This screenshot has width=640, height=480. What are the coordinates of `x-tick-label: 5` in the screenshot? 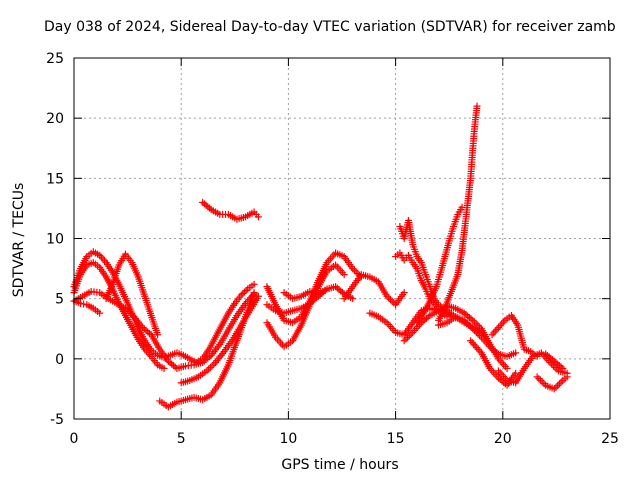 It's located at (181, 439).